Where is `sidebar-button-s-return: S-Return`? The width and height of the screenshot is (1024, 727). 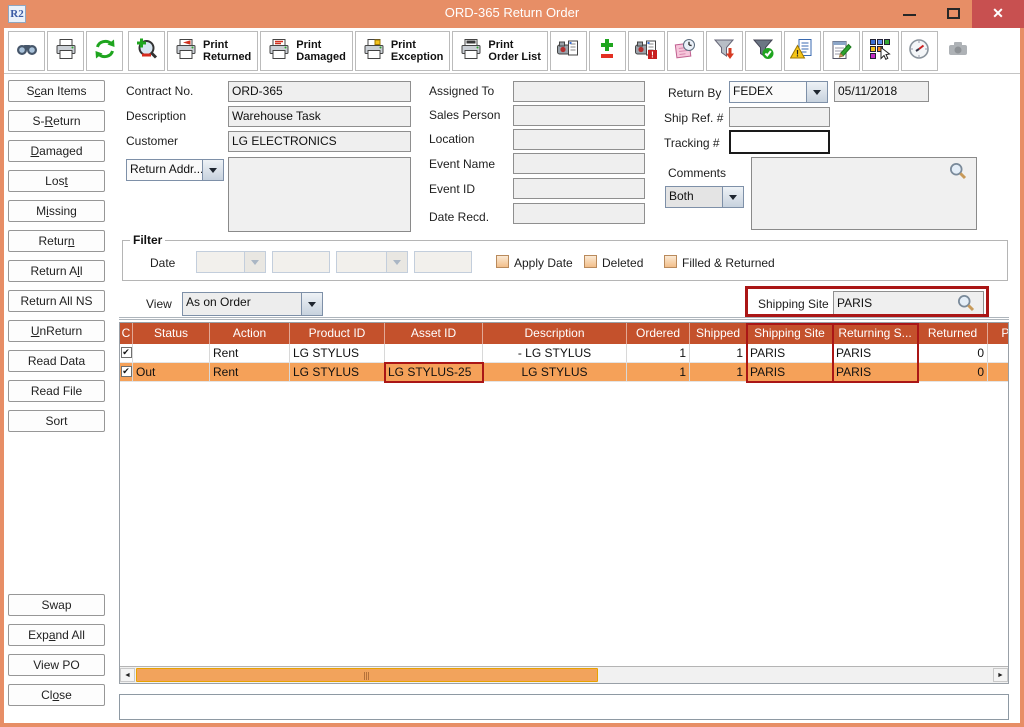
sidebar-button-s-return: S-Return is located at coordinates (56, 121).